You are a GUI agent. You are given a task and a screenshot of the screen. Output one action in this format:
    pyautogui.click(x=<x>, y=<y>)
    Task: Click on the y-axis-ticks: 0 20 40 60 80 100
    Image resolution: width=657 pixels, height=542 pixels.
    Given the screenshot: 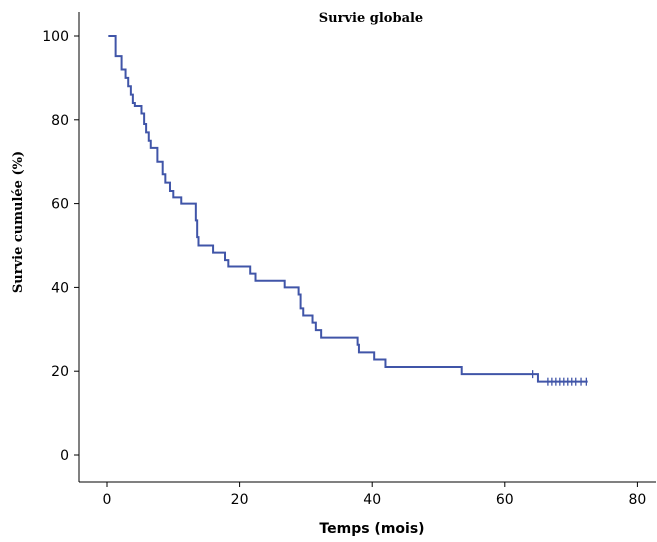 What is the action you would take?
    pyautogui.click(x=60, y=246)
    